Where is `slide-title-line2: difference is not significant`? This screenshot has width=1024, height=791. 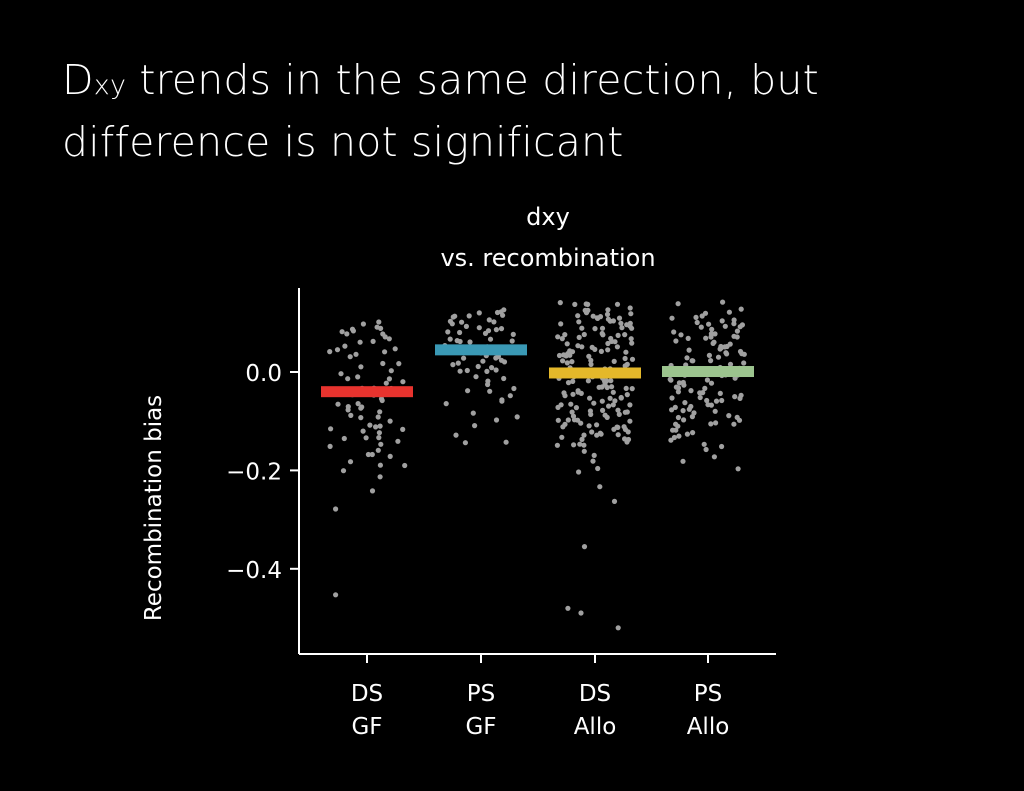
slide-title-line2: difference is not significant is located at coordinates (343, 142).